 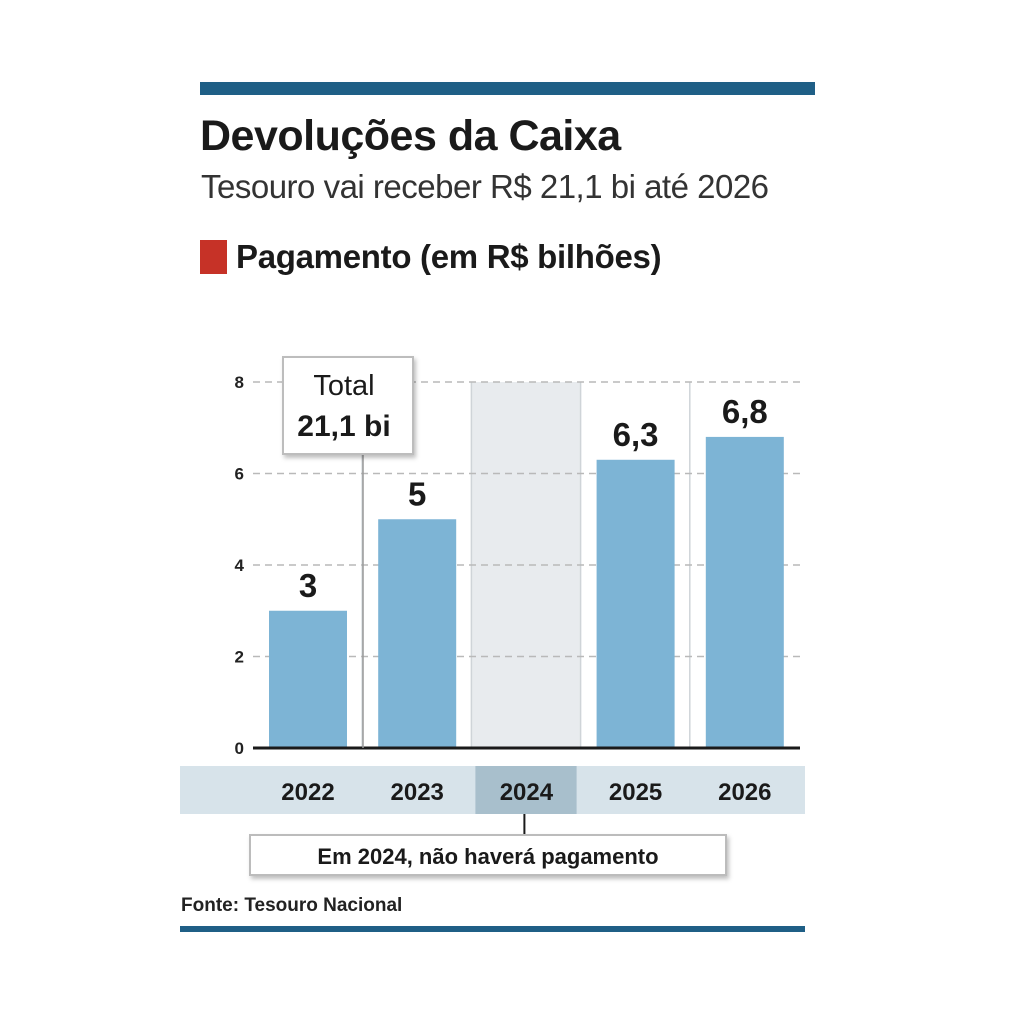 What do you see at coordinates (410, 136) in the screenshot?
I see `chart-title: Devoluções da Caixa` at bounding box center [410, 136].